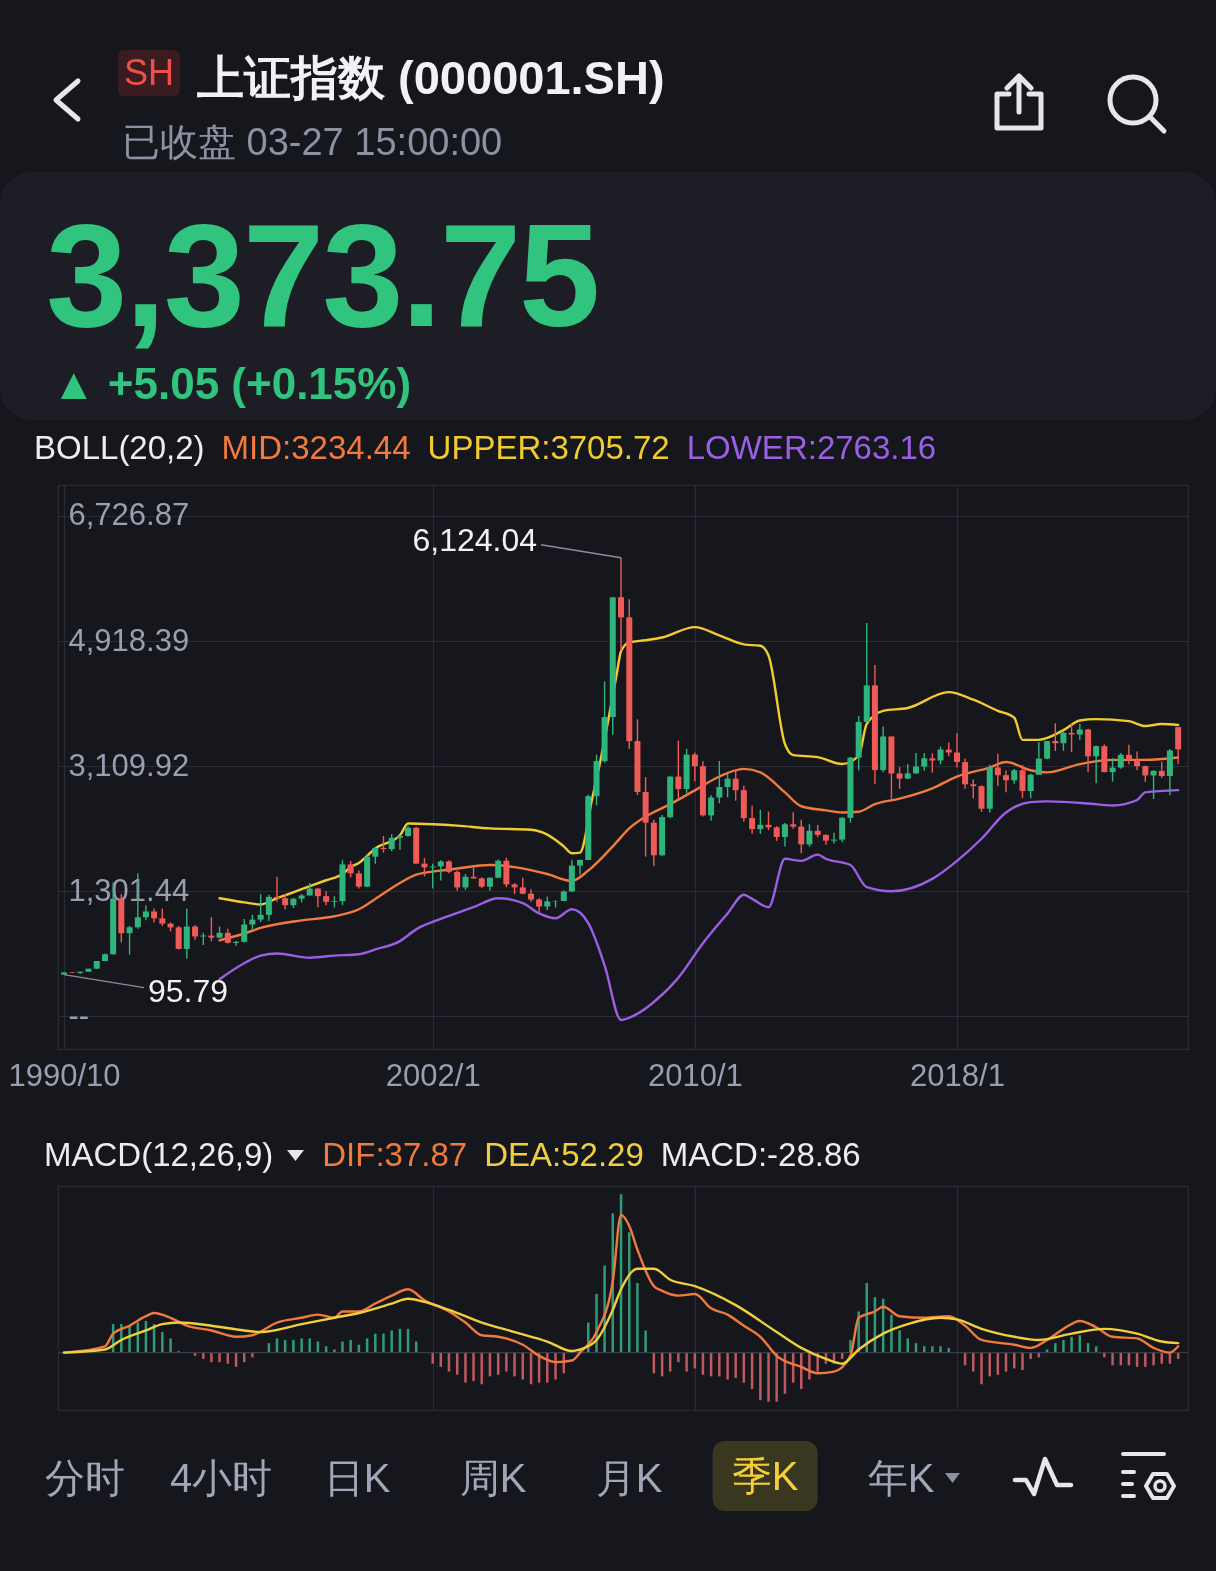 This screenshot has width=1216, height=1571. I want to click on text: 月K, so click(629, 1478).